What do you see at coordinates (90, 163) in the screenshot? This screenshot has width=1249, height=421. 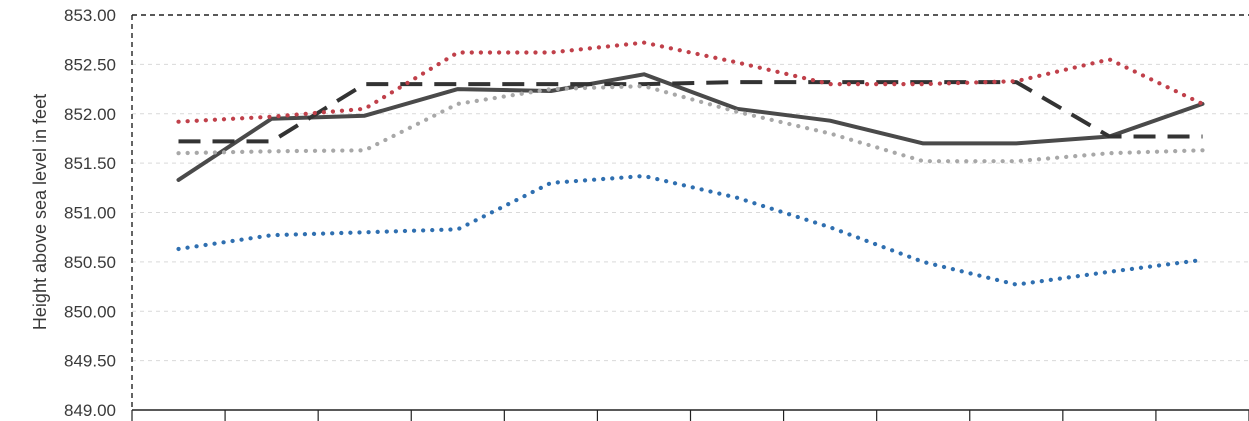 I see `y-tick-label: 851.50` at bounding box center [90, 163].